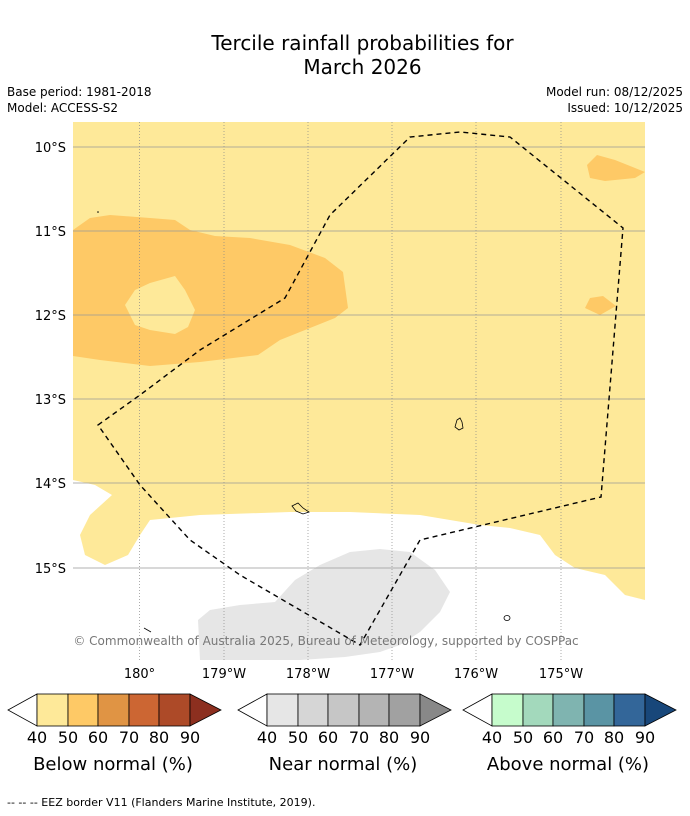 This screenshot has width=690, height=816. I want to click on colorbar-title: Near normal (%), so click(343, 764).